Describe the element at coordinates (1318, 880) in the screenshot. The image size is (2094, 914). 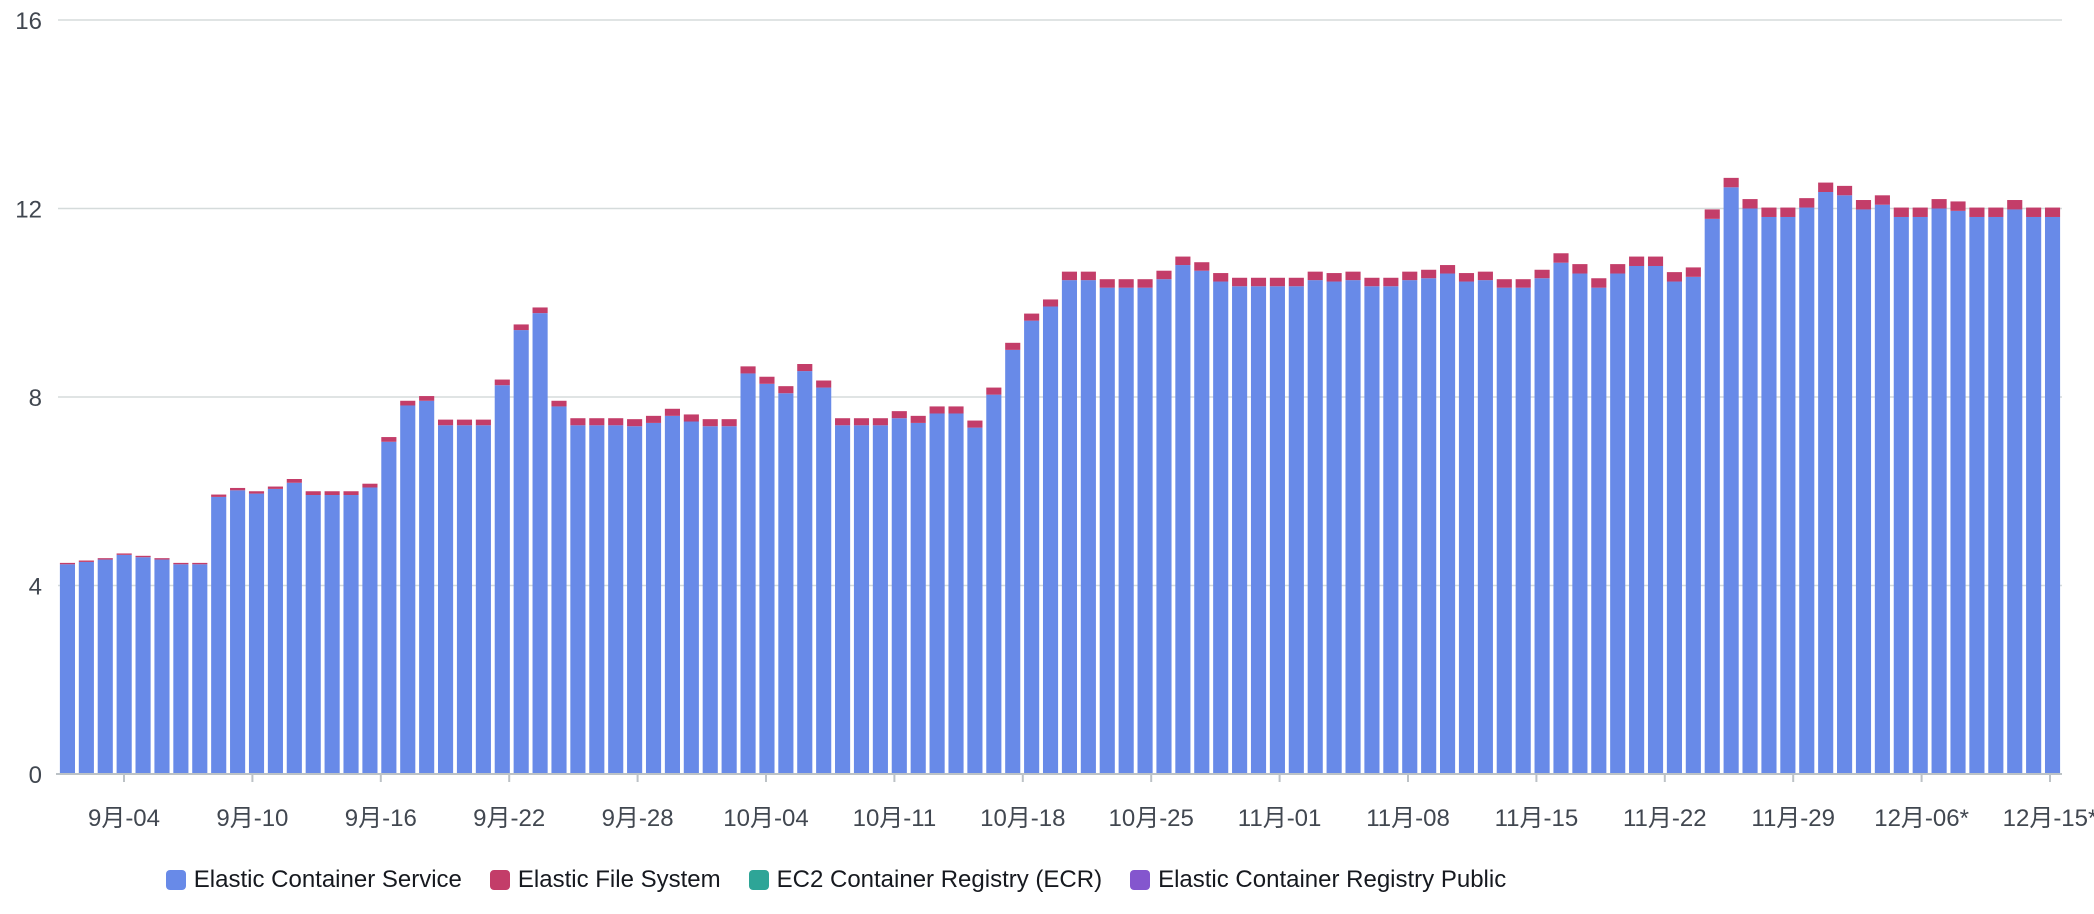
I see `legend-item-ecr-public: Elastic Container Registry Public` at that location.